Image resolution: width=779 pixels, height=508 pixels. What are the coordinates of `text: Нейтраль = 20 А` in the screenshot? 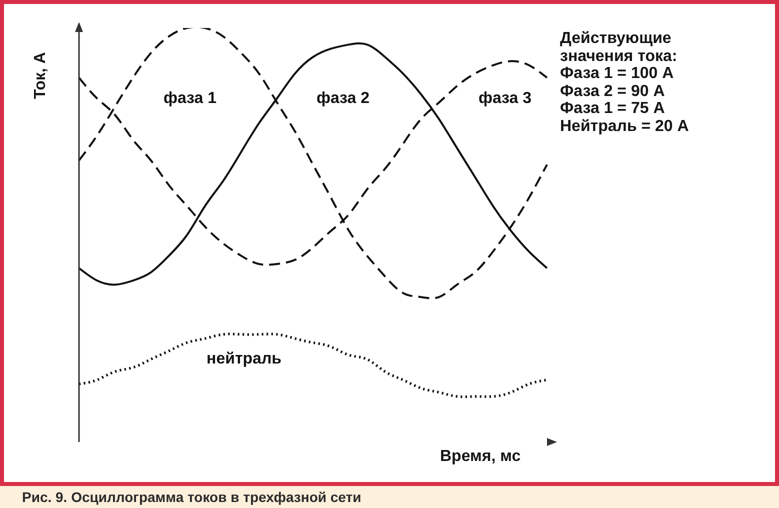 It's located at (624, 126).